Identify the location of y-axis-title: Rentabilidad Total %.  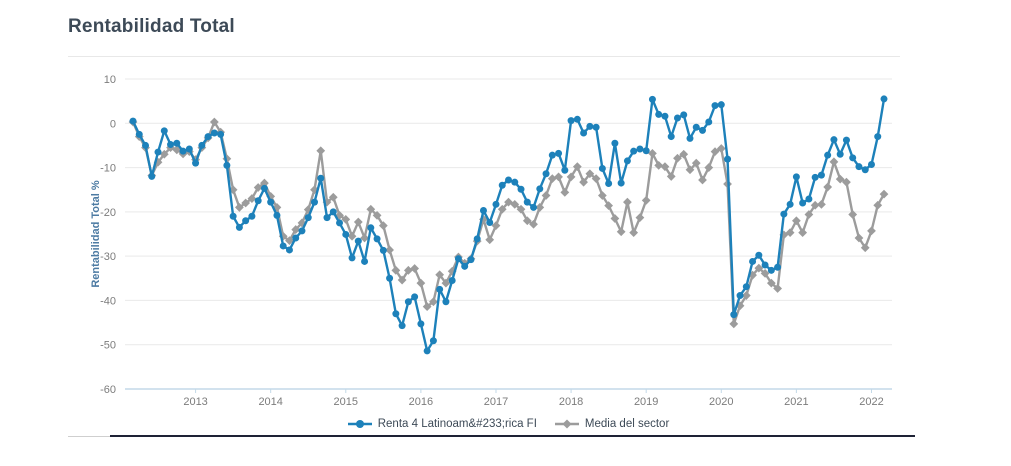
(96, 234).